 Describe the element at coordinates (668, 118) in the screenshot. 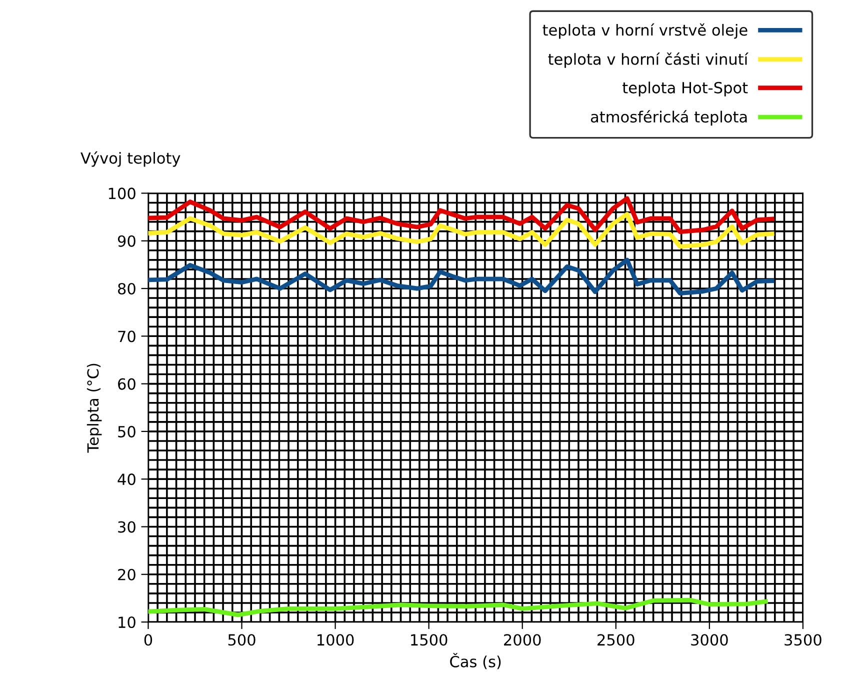

I see `legend-label: atmosférická teplota` at that location.